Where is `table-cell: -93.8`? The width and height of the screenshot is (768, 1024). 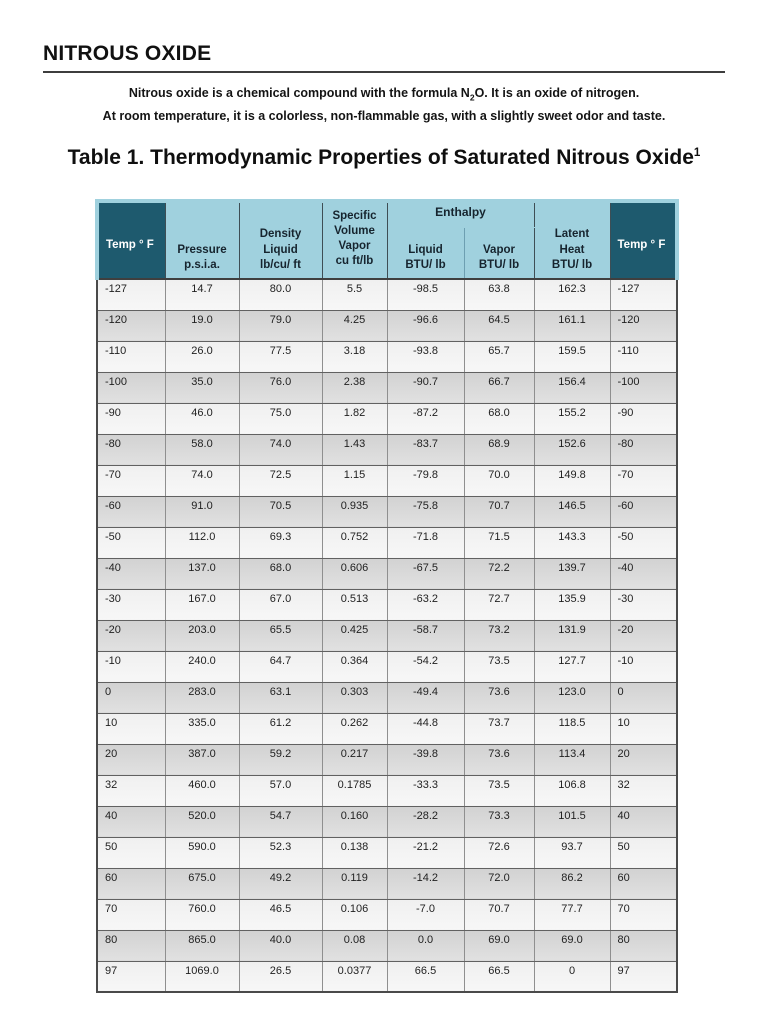
table-cell: -93.8 is located at coordinates (425, 356).